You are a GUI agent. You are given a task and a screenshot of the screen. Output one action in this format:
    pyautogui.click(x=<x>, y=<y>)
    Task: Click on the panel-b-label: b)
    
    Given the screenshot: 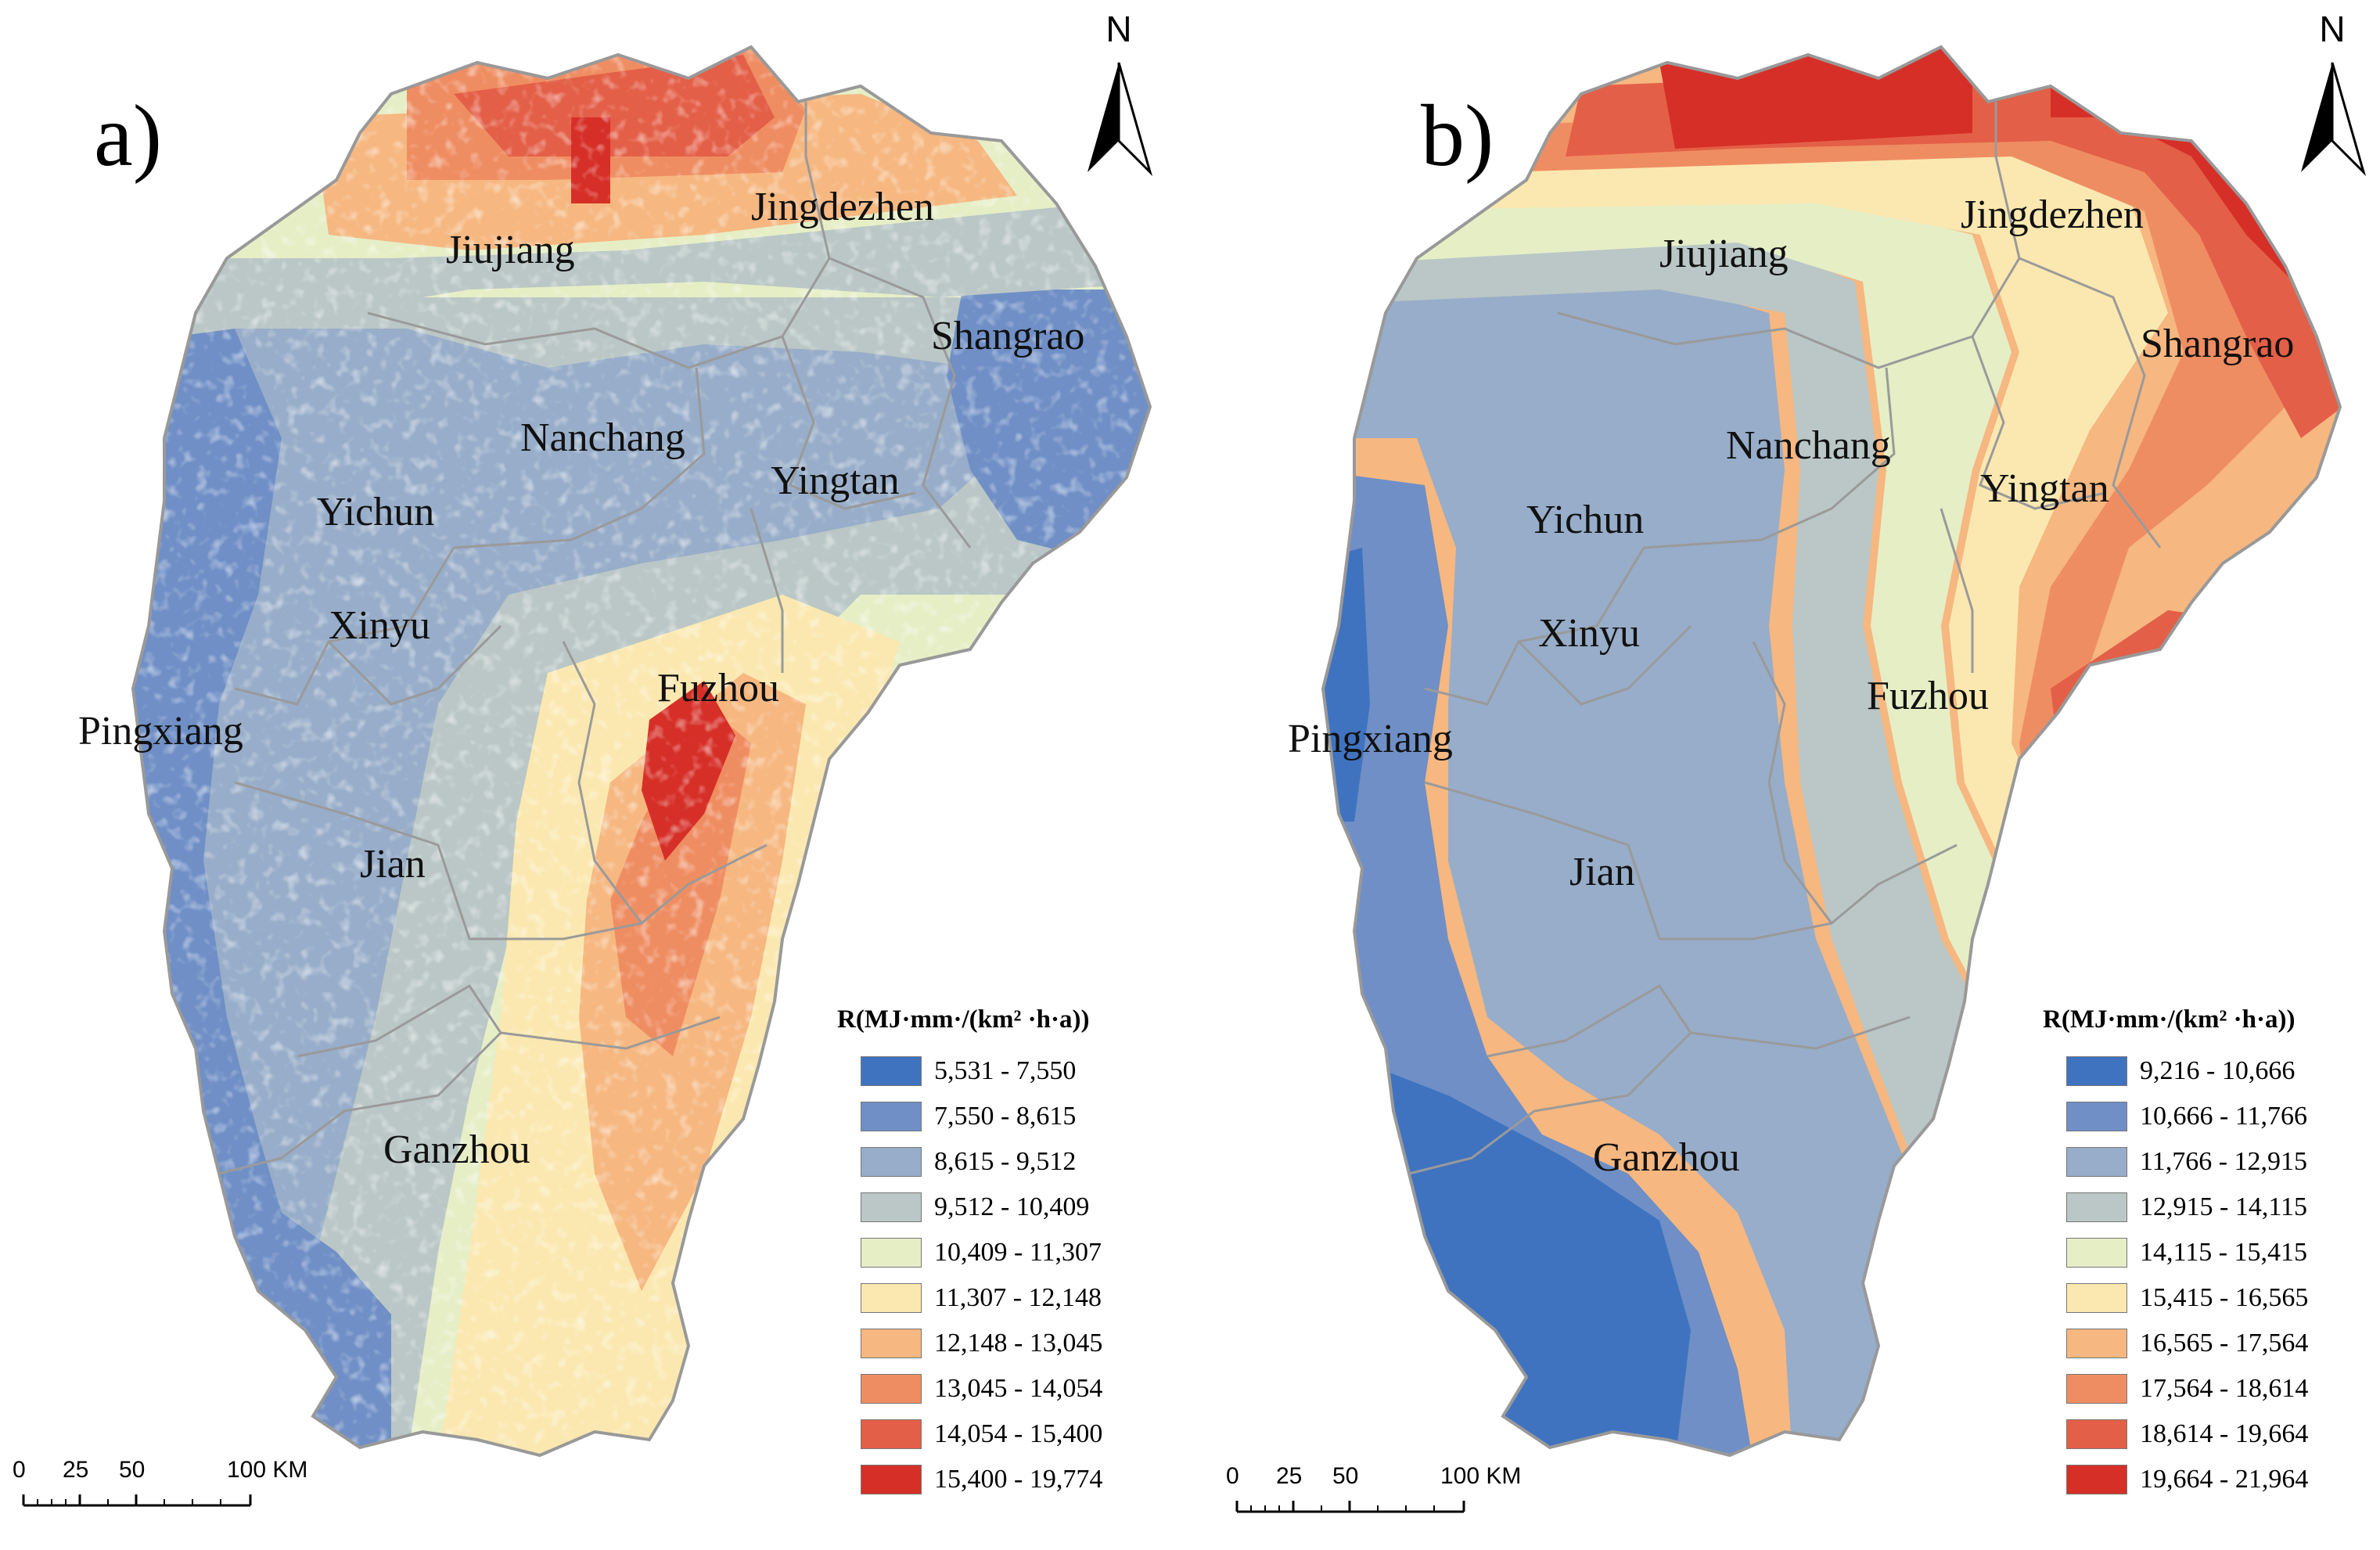 What is the action you would take?
    pyautogui.click(x=1457, y=137)
    